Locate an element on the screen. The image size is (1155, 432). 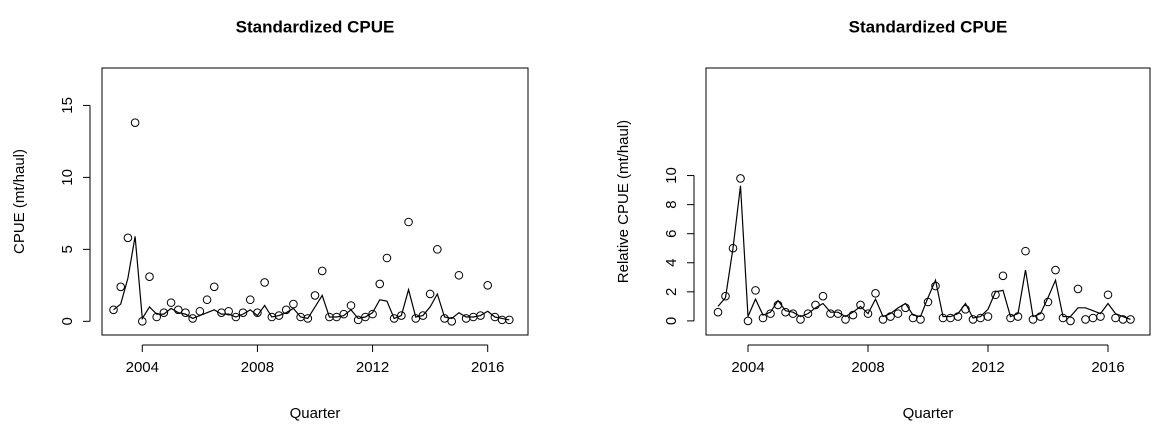
y-tick-label: 8 is located at coordinates (671, 204).